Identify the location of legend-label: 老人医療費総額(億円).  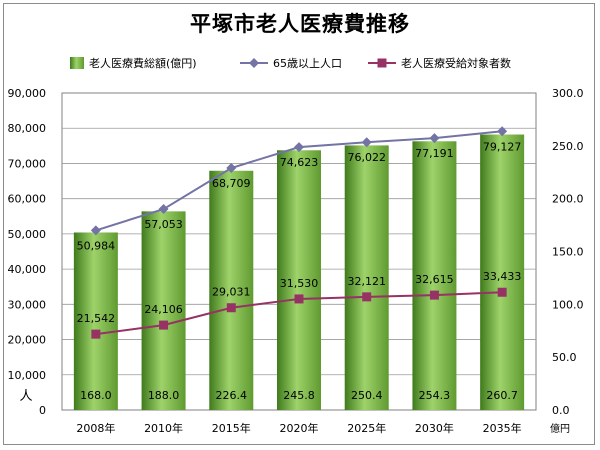
(143, 63).